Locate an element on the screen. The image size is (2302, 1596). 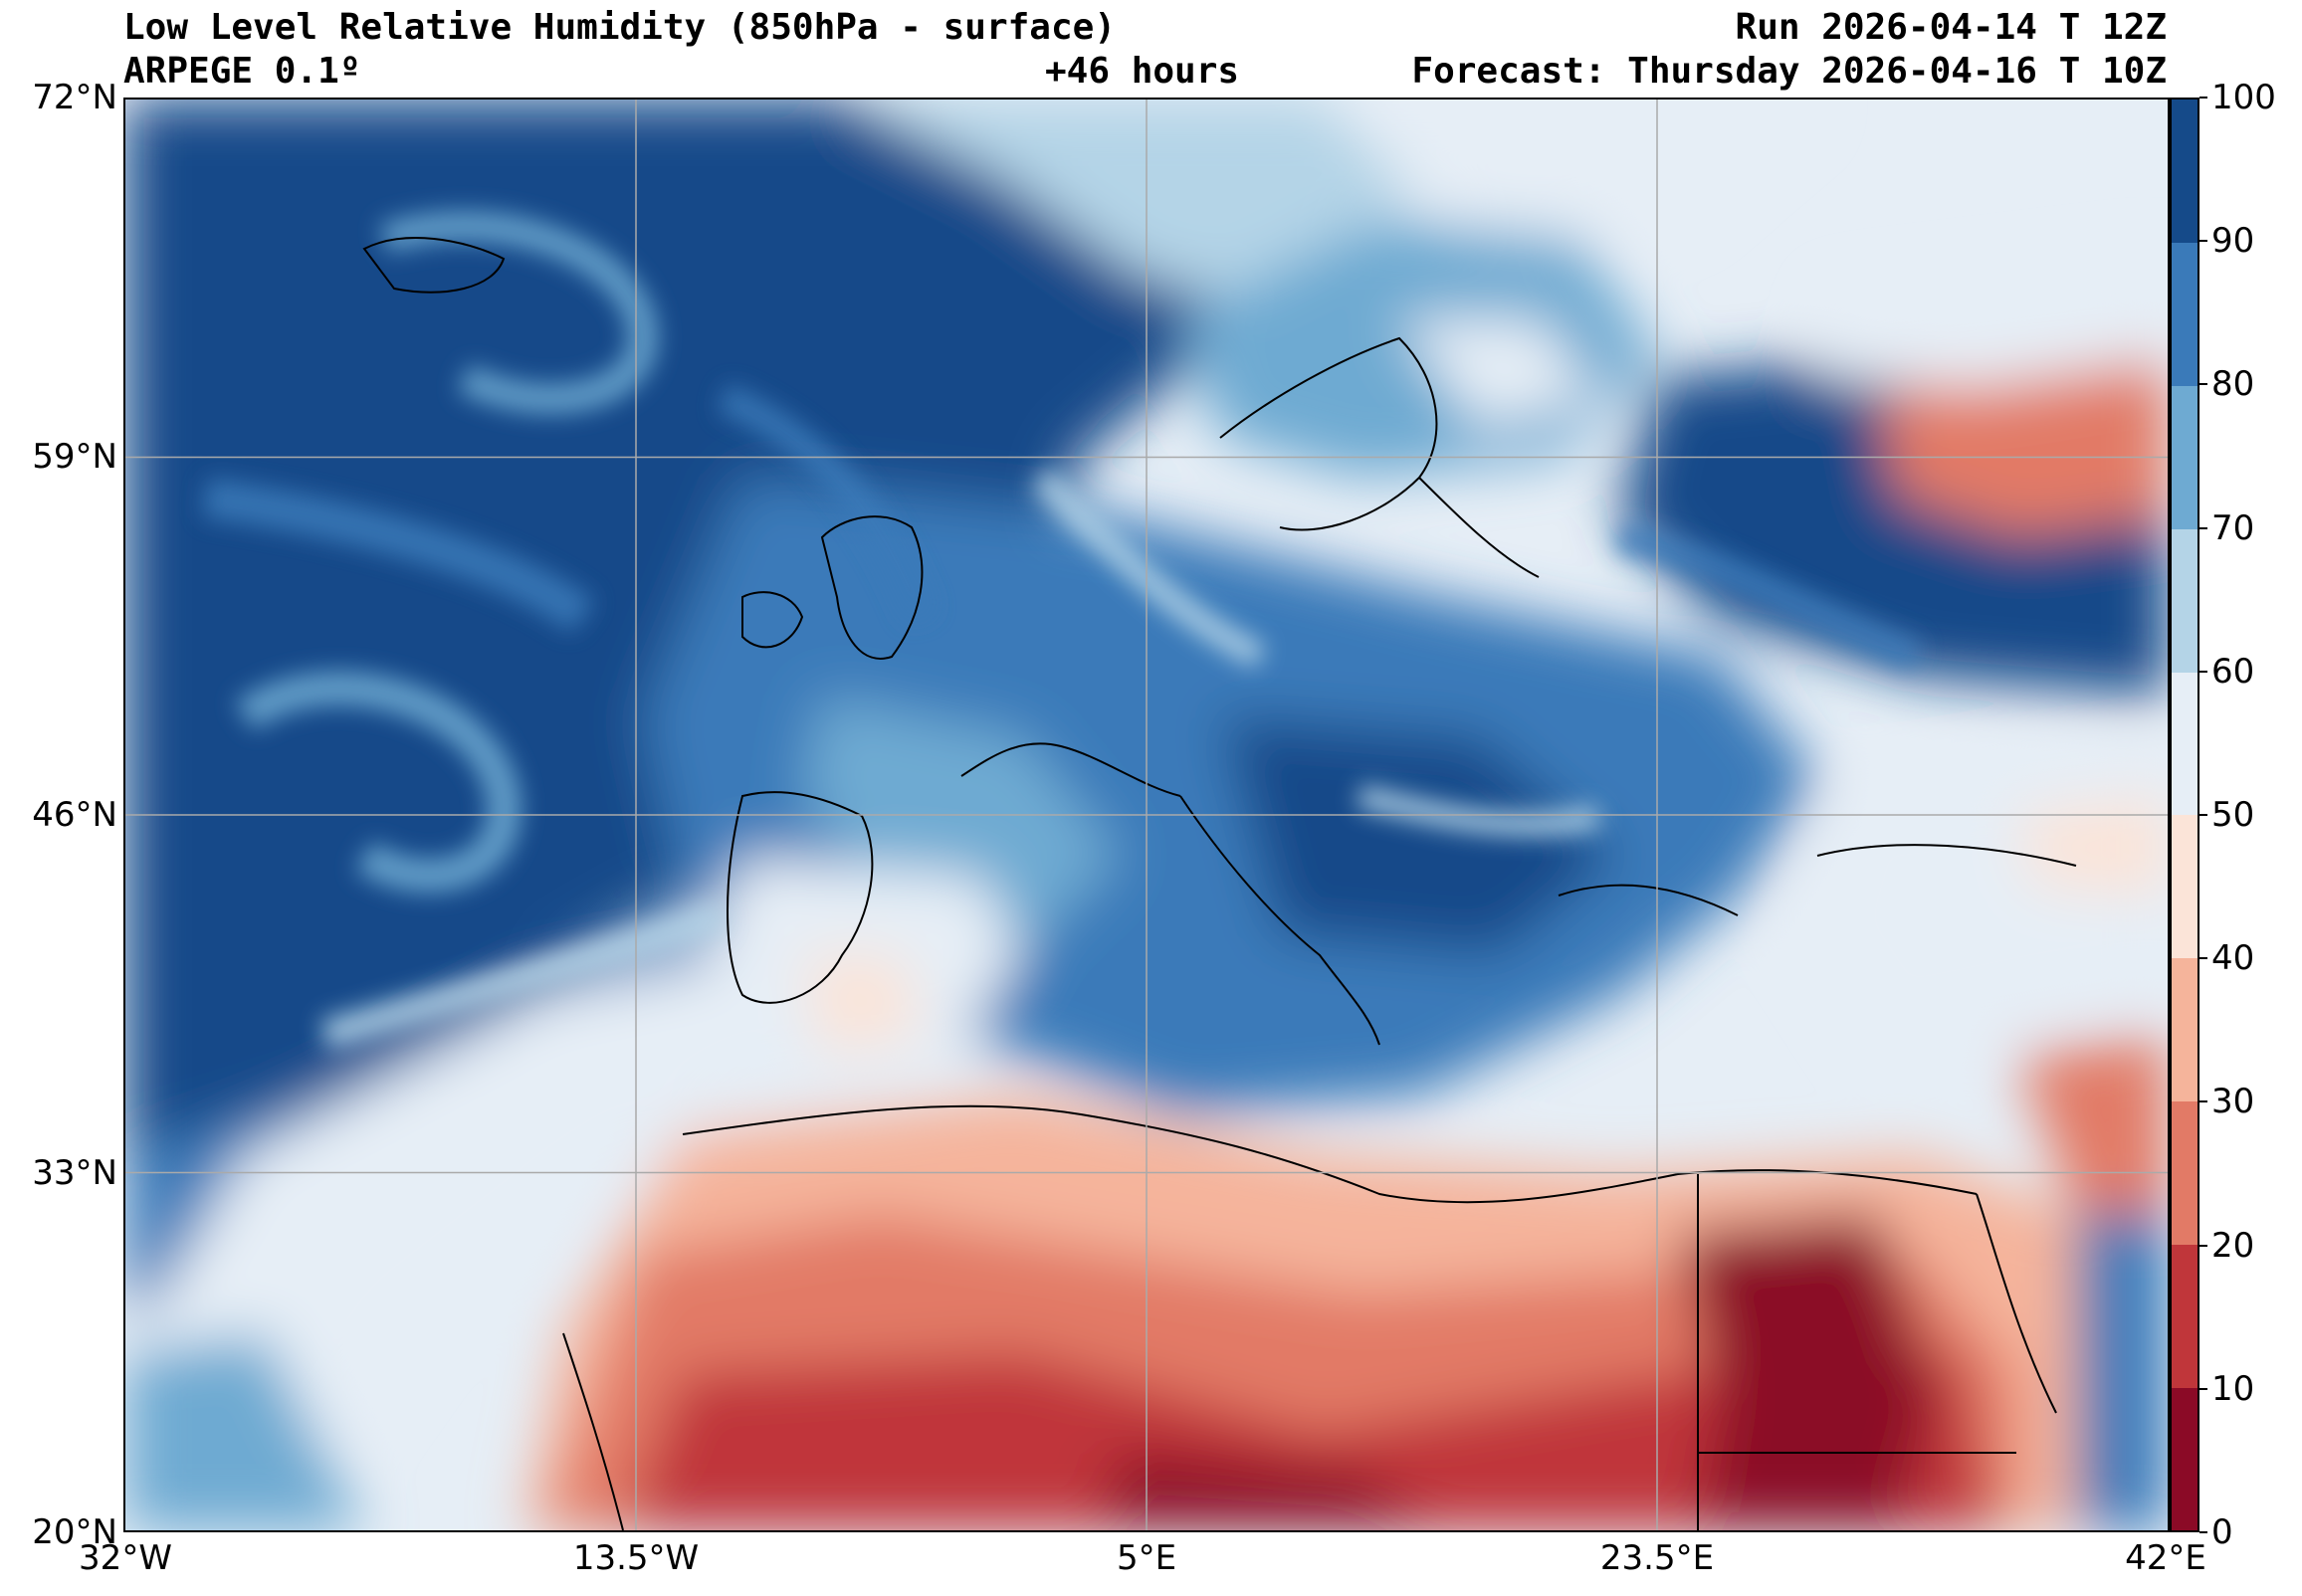
lon-label-13-5w: 13.5°W is located at coordinates (636, 1558).